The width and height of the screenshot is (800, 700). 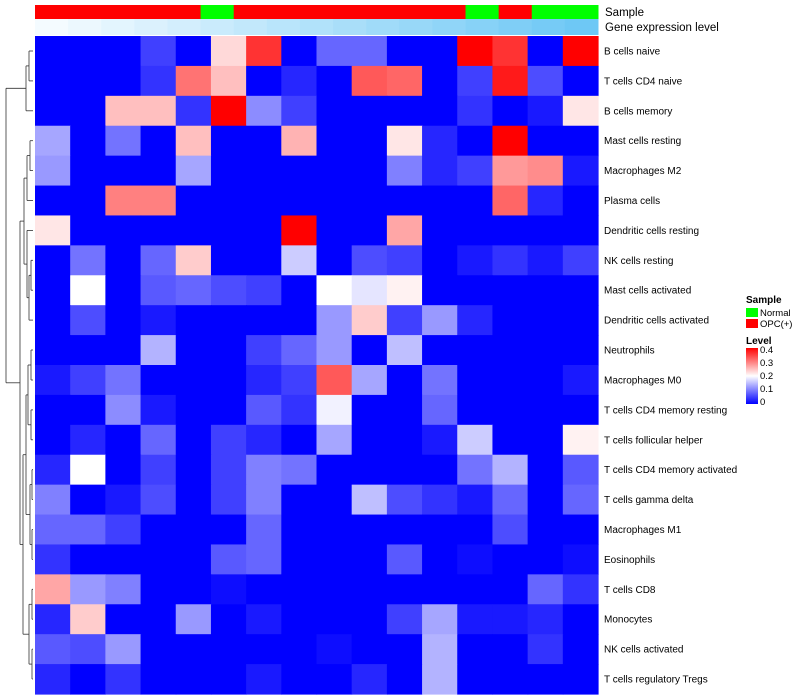 I want to click on row-label: T cells CD8, so click(x=630, y=590).